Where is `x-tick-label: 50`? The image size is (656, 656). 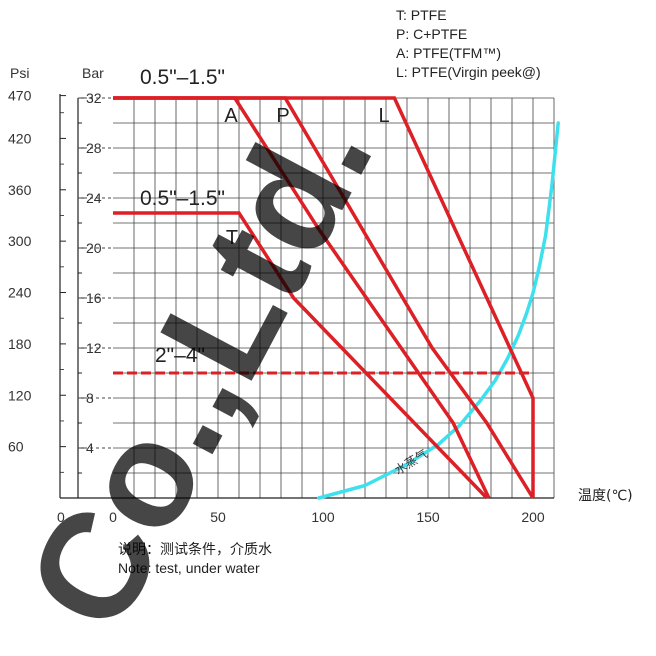
x-tick-label: 50 is located at coordinates (218, 517).